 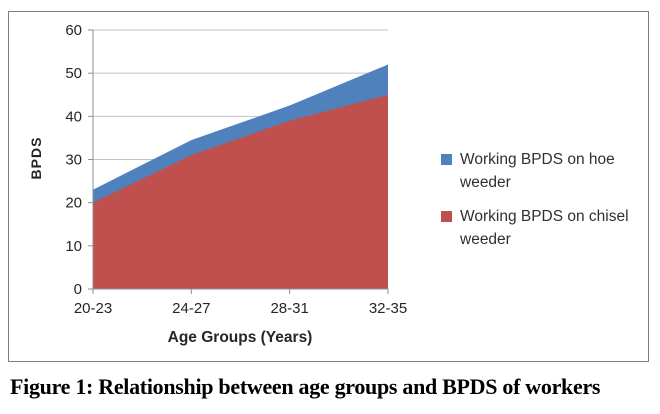 What do you see at coordinates (289, 308) in the screenshot?
I see `x-tick-label: 28-31` at bounding box center [289, 308].